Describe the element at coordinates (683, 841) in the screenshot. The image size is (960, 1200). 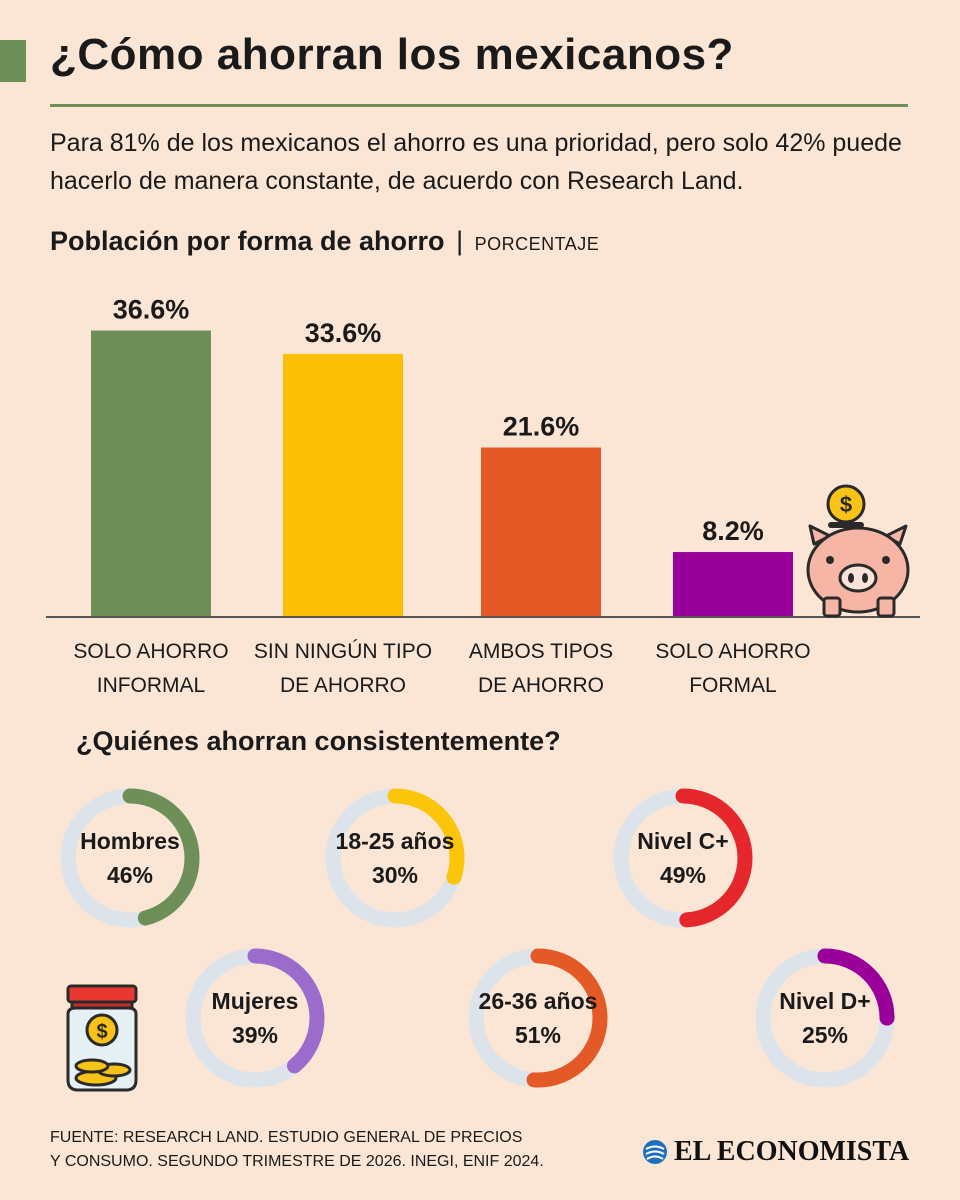
I see `donut-label-3: Nivel C+` at that location.